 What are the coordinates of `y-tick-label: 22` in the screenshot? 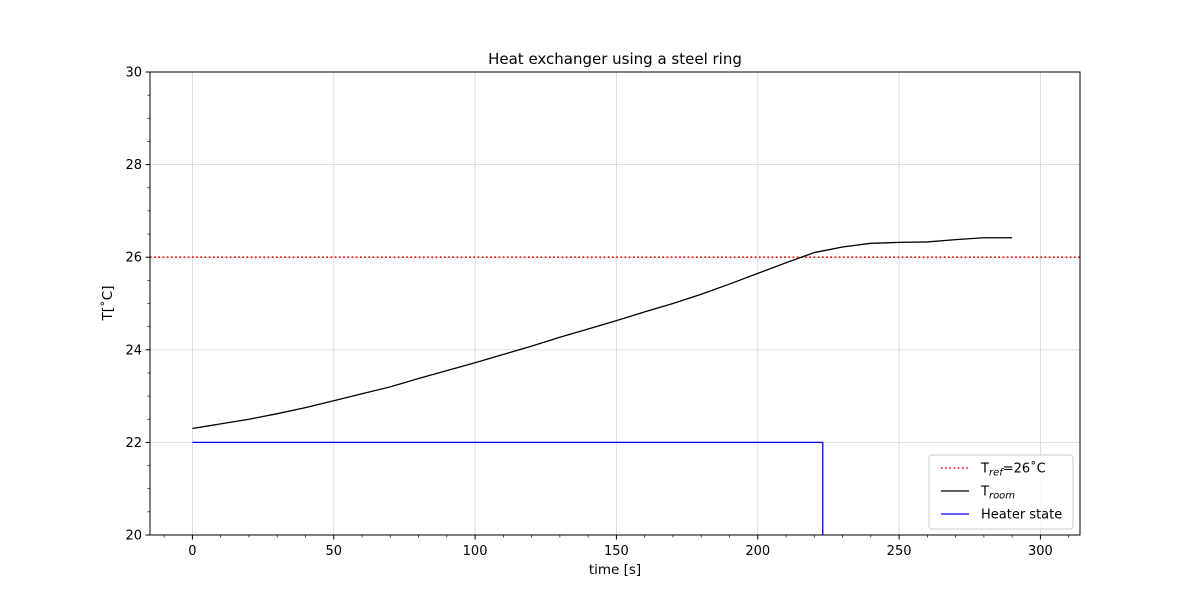 It's located at (133, 443).